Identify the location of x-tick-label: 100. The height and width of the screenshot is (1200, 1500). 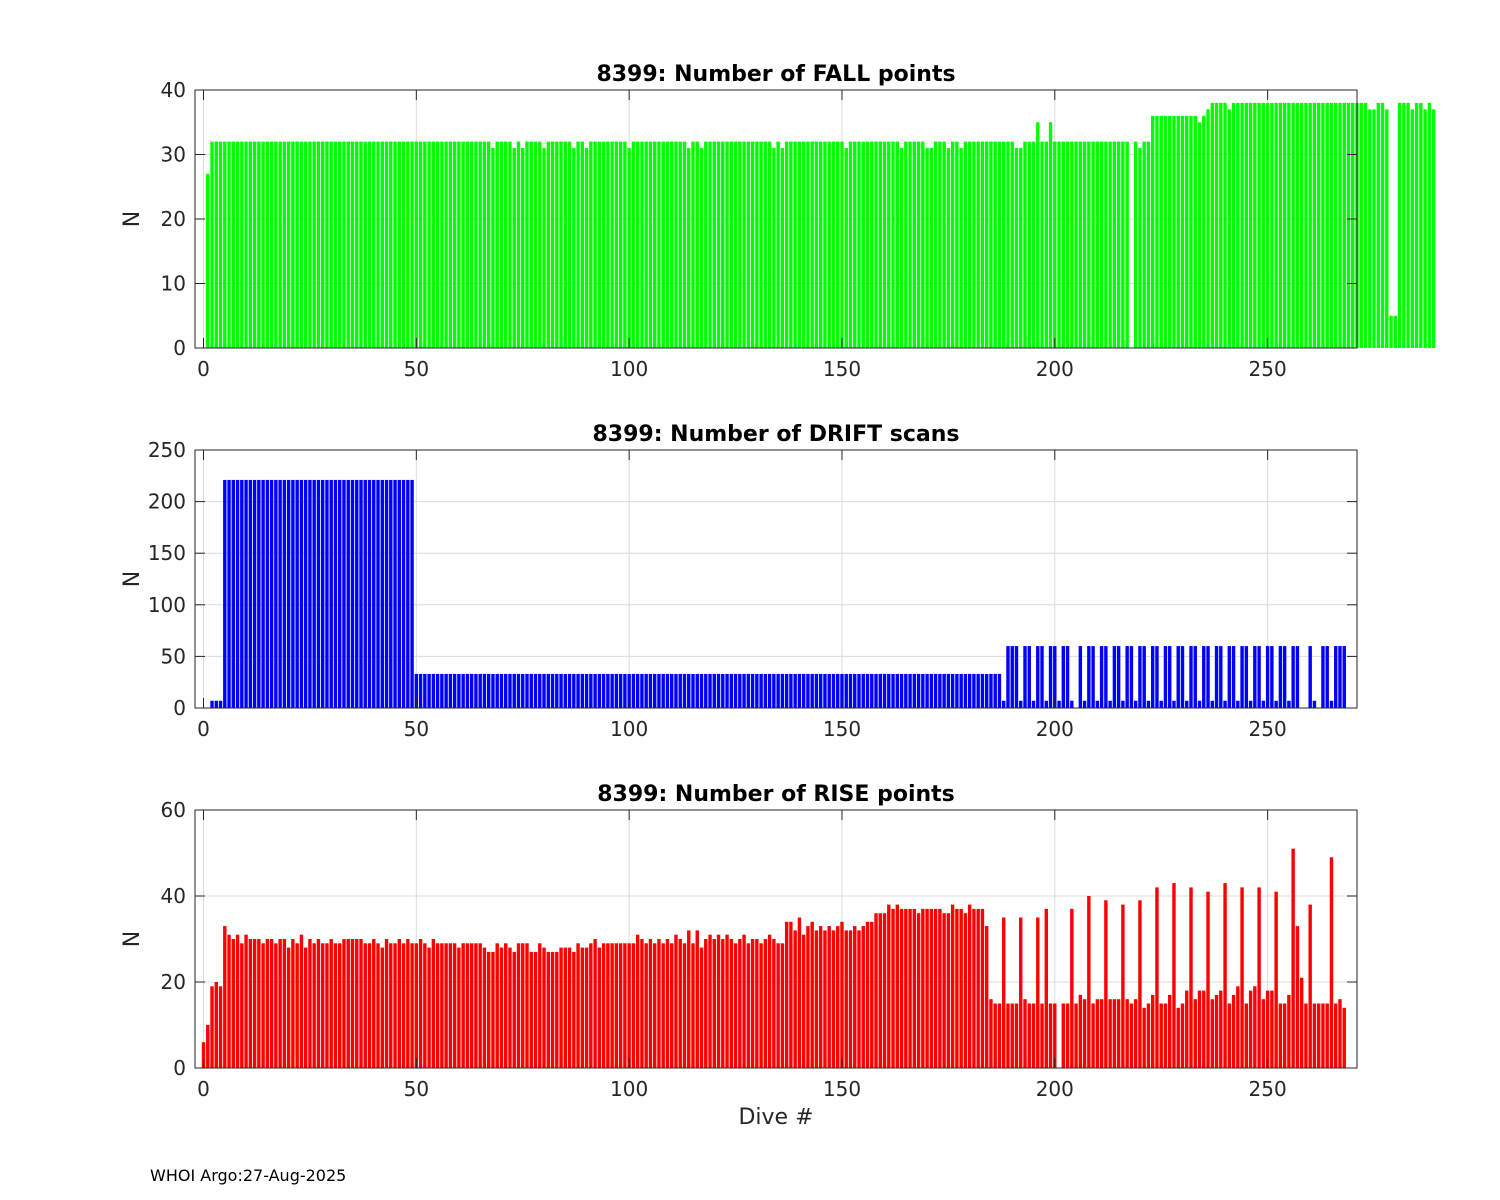
(629, 729).